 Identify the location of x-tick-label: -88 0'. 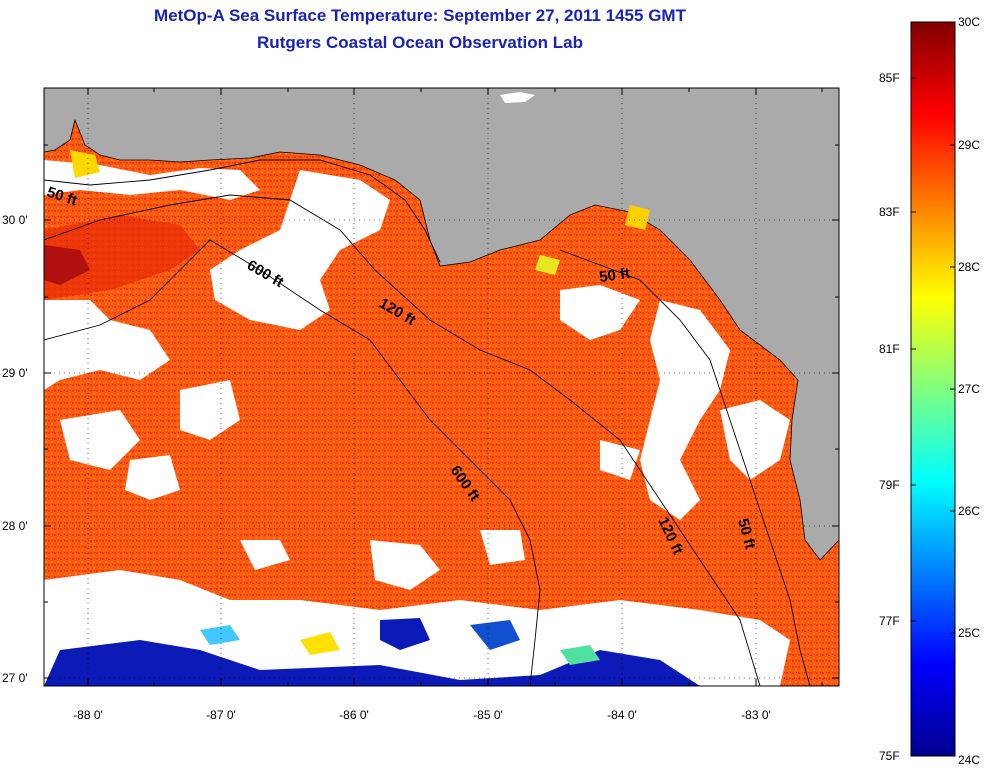
(88, 715).